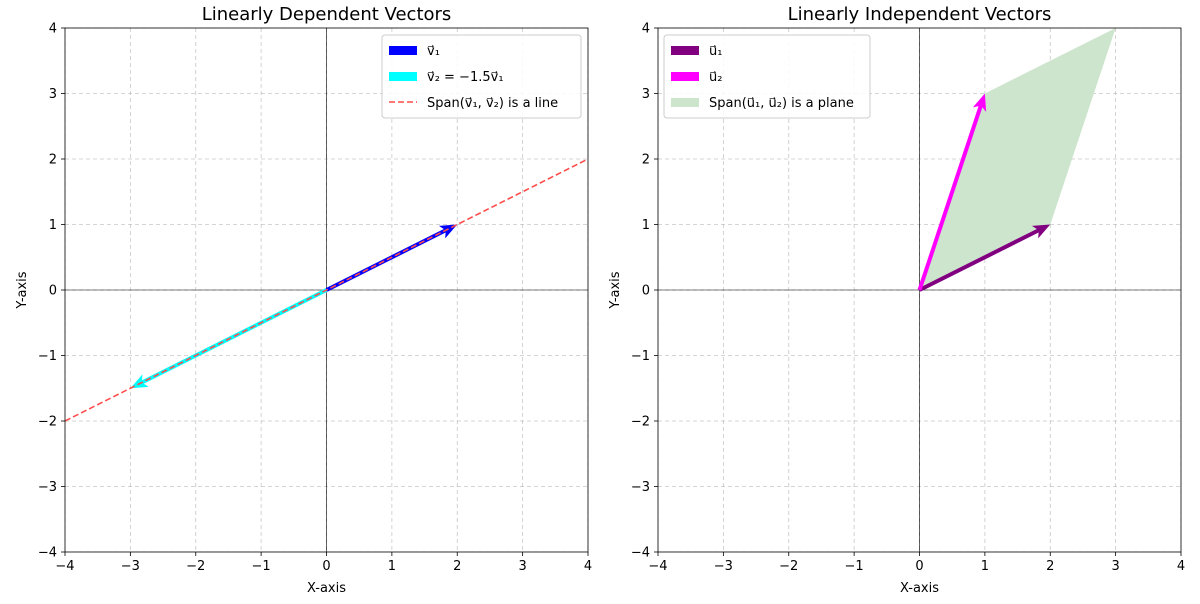 The height and width of the screenshot is (604, 1200). I want to click on legend-label: Span(v⃗₁, v⃗₂) is a line, so click(492, 103).